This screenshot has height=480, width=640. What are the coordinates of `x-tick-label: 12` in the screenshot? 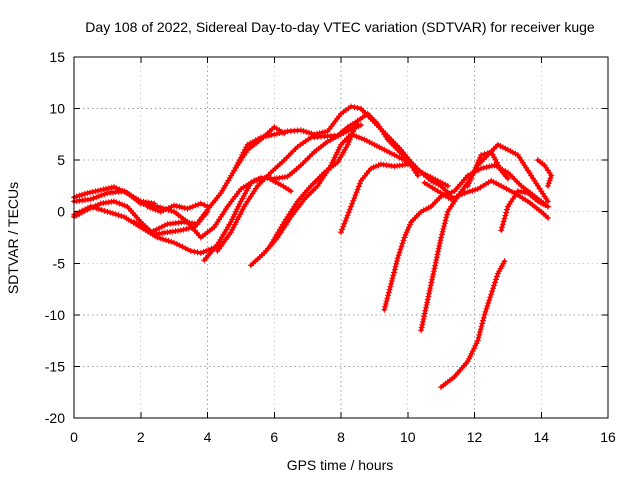 It's located at (475, 437).